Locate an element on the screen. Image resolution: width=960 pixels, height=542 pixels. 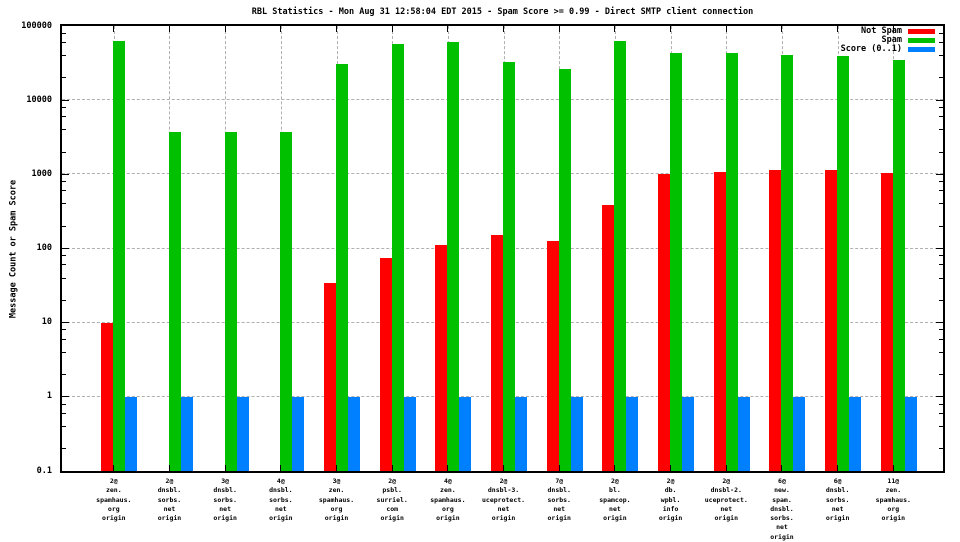
y-tick-label: 100000 is located at coordinates (36, 25).